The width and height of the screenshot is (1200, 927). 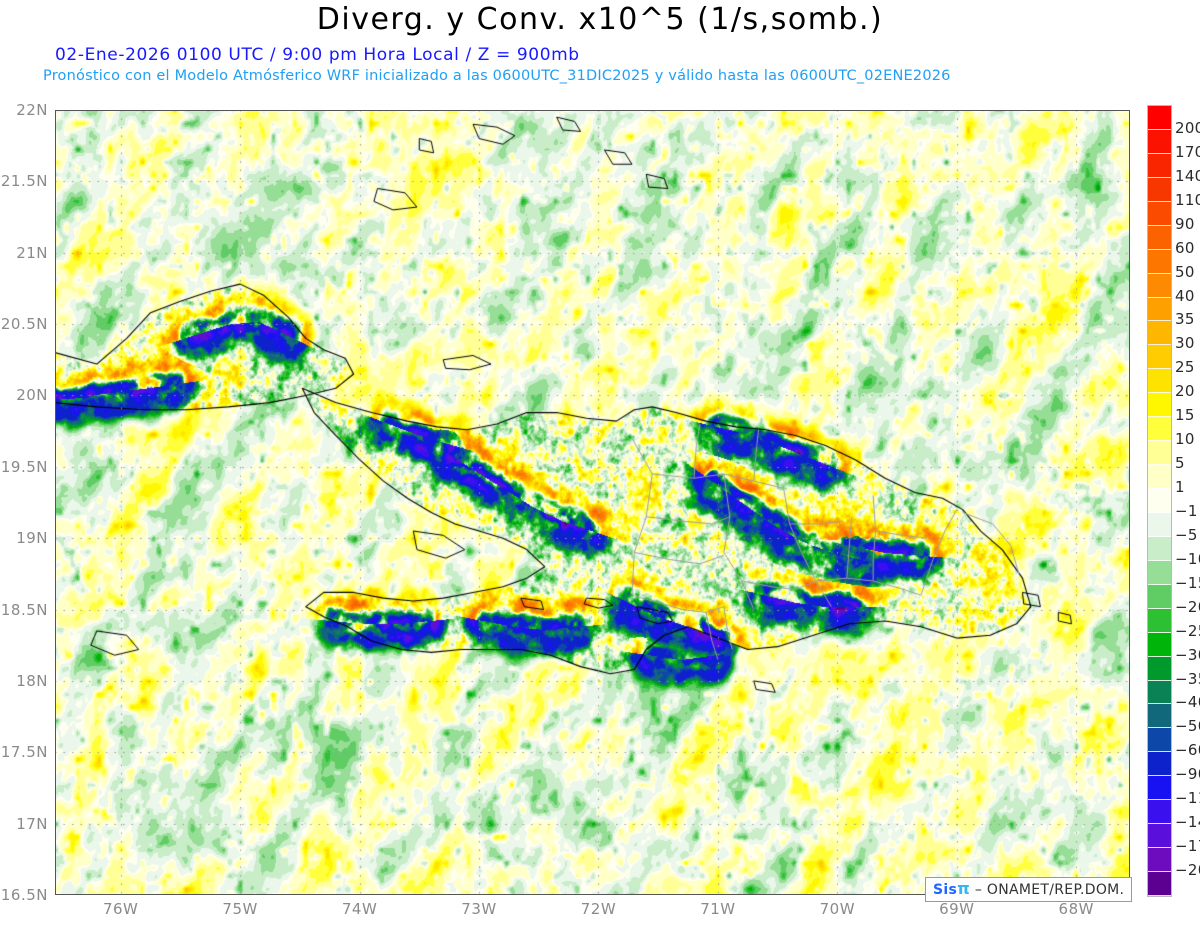 I want to click on colorbar-tick-label: −35, so click(x=1187, y=678).